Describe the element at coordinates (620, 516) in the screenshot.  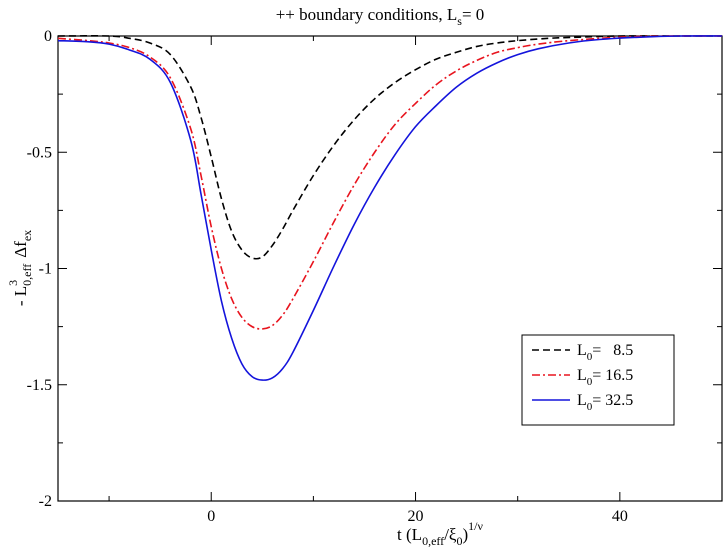
I see `x-tick-label-2: 40` at that location.